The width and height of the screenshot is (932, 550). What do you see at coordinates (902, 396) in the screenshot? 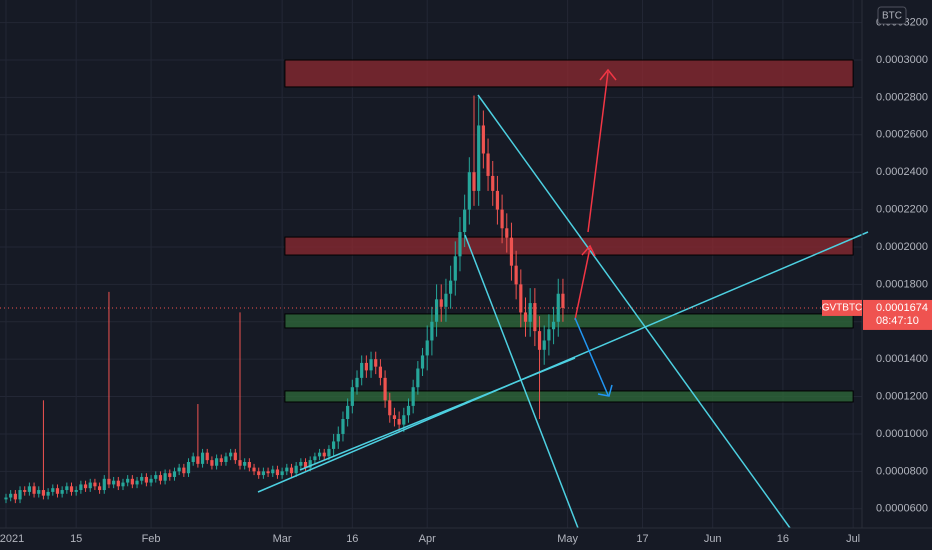
I see `y-tick-label: 0.0001200` at bounding box center [902, 396].